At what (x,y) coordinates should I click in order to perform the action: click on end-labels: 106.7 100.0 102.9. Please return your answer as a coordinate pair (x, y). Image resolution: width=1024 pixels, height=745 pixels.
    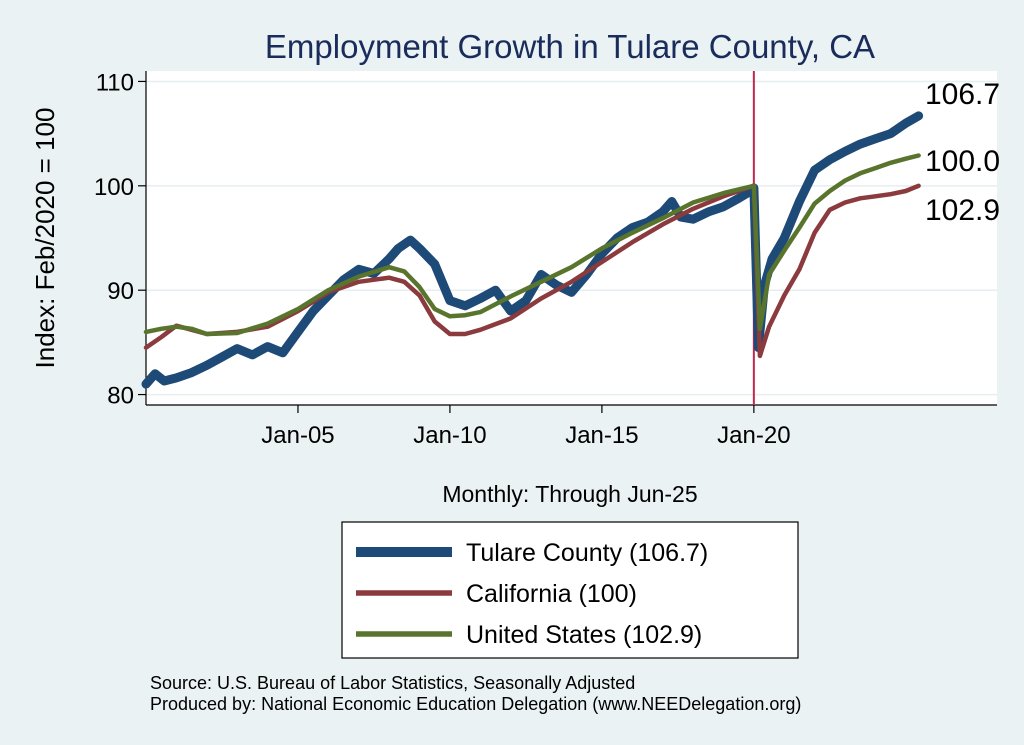
    Looking at the image, I should click on (962, 152).